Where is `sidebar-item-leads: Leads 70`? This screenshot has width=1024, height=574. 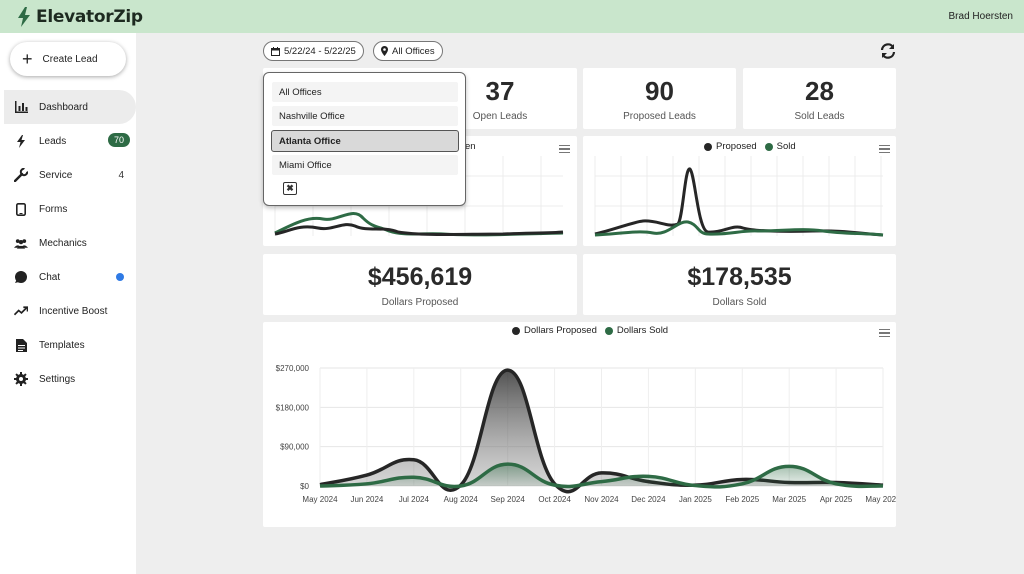 sidebar-item-leads: Leads 70 is located at coordinates (68, 141).